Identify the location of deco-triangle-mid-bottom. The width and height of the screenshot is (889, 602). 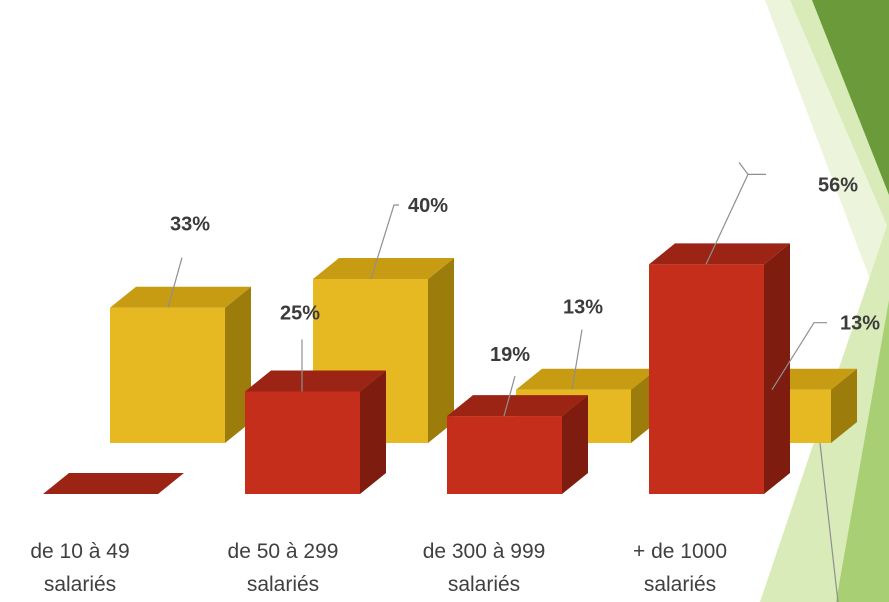
(862, 451).